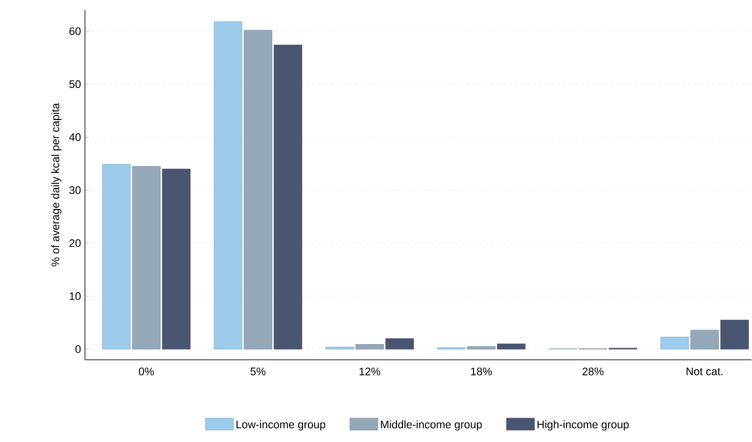  Describe the element at coordinates (583, 425) in the screenshot. I see `legend-label: High-income group` at that location.